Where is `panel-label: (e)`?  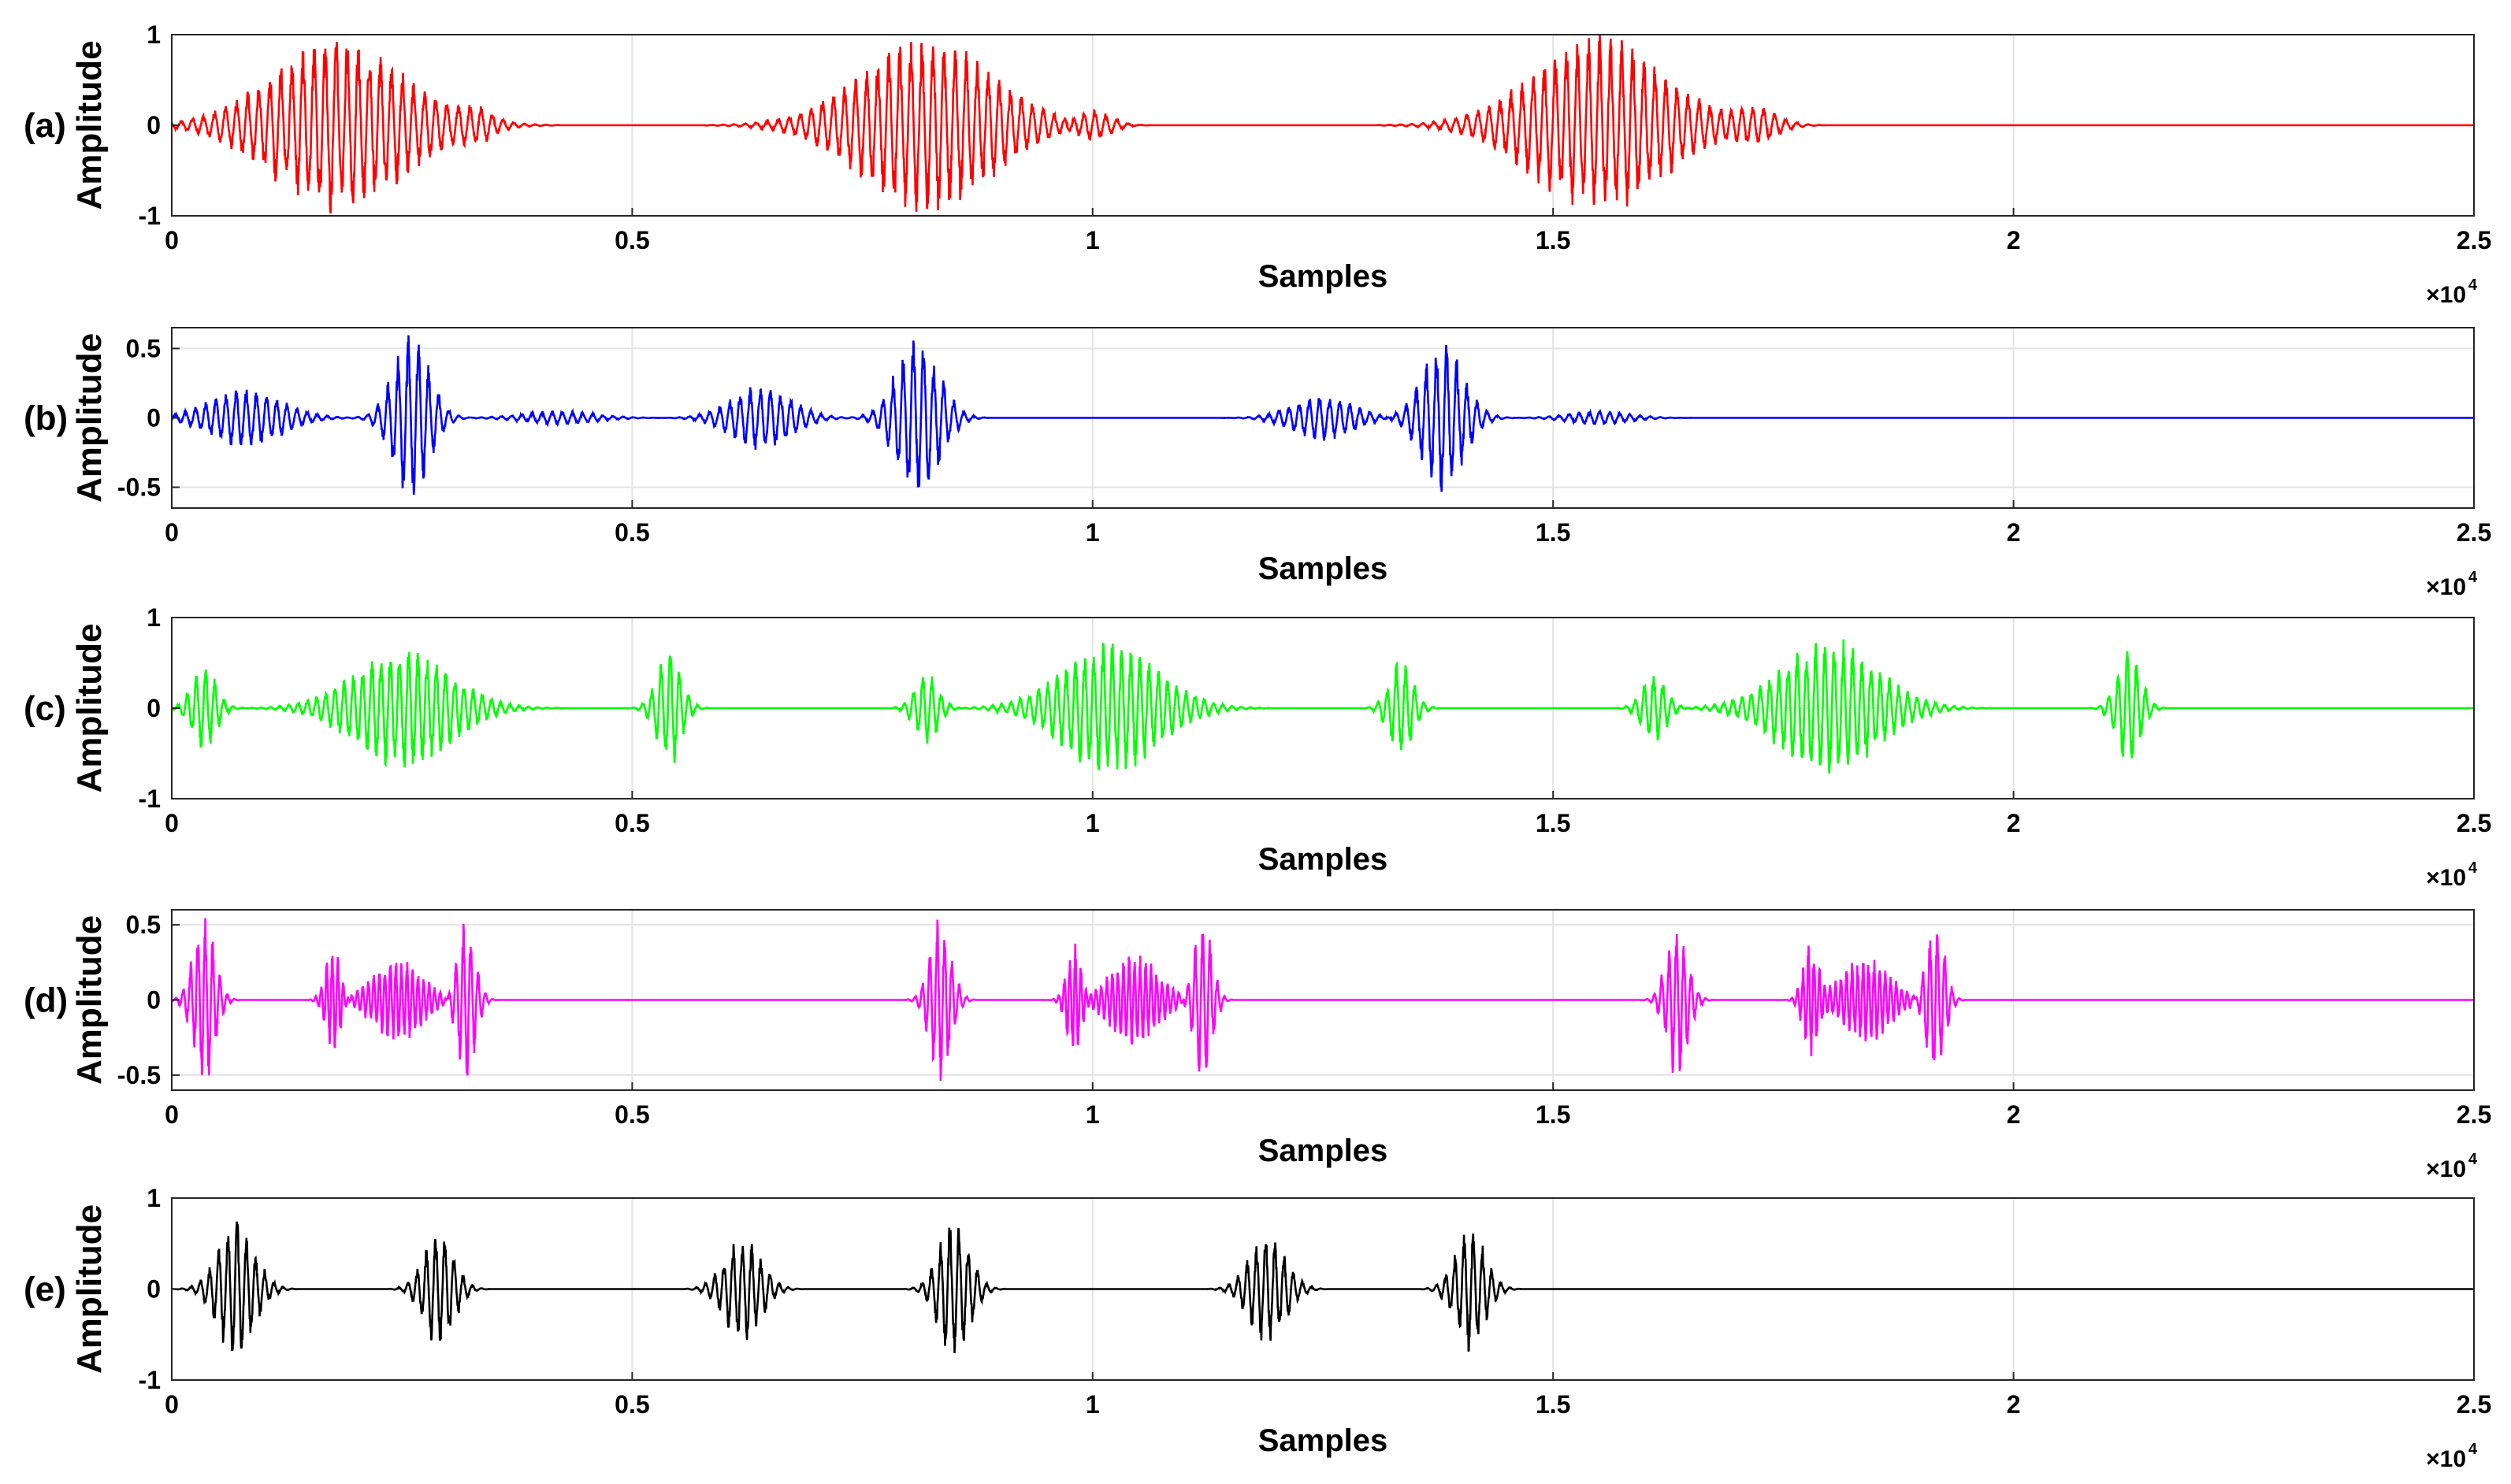 panel-label: (e) is located at coordinates (45, 1290).